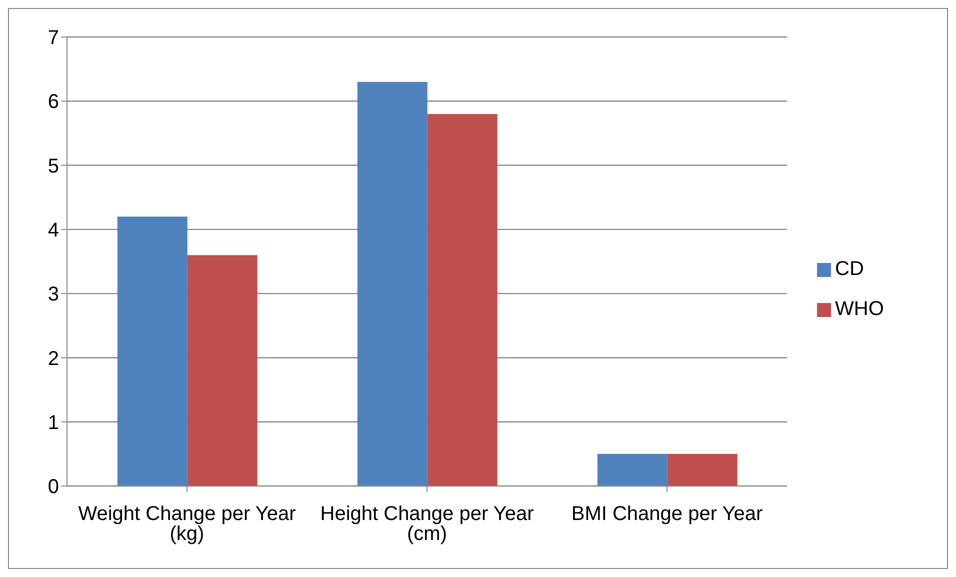 This screenshot has width=956, height=577. I want to click on x-tick-label: BMI Change per Year, so click(667, 514).